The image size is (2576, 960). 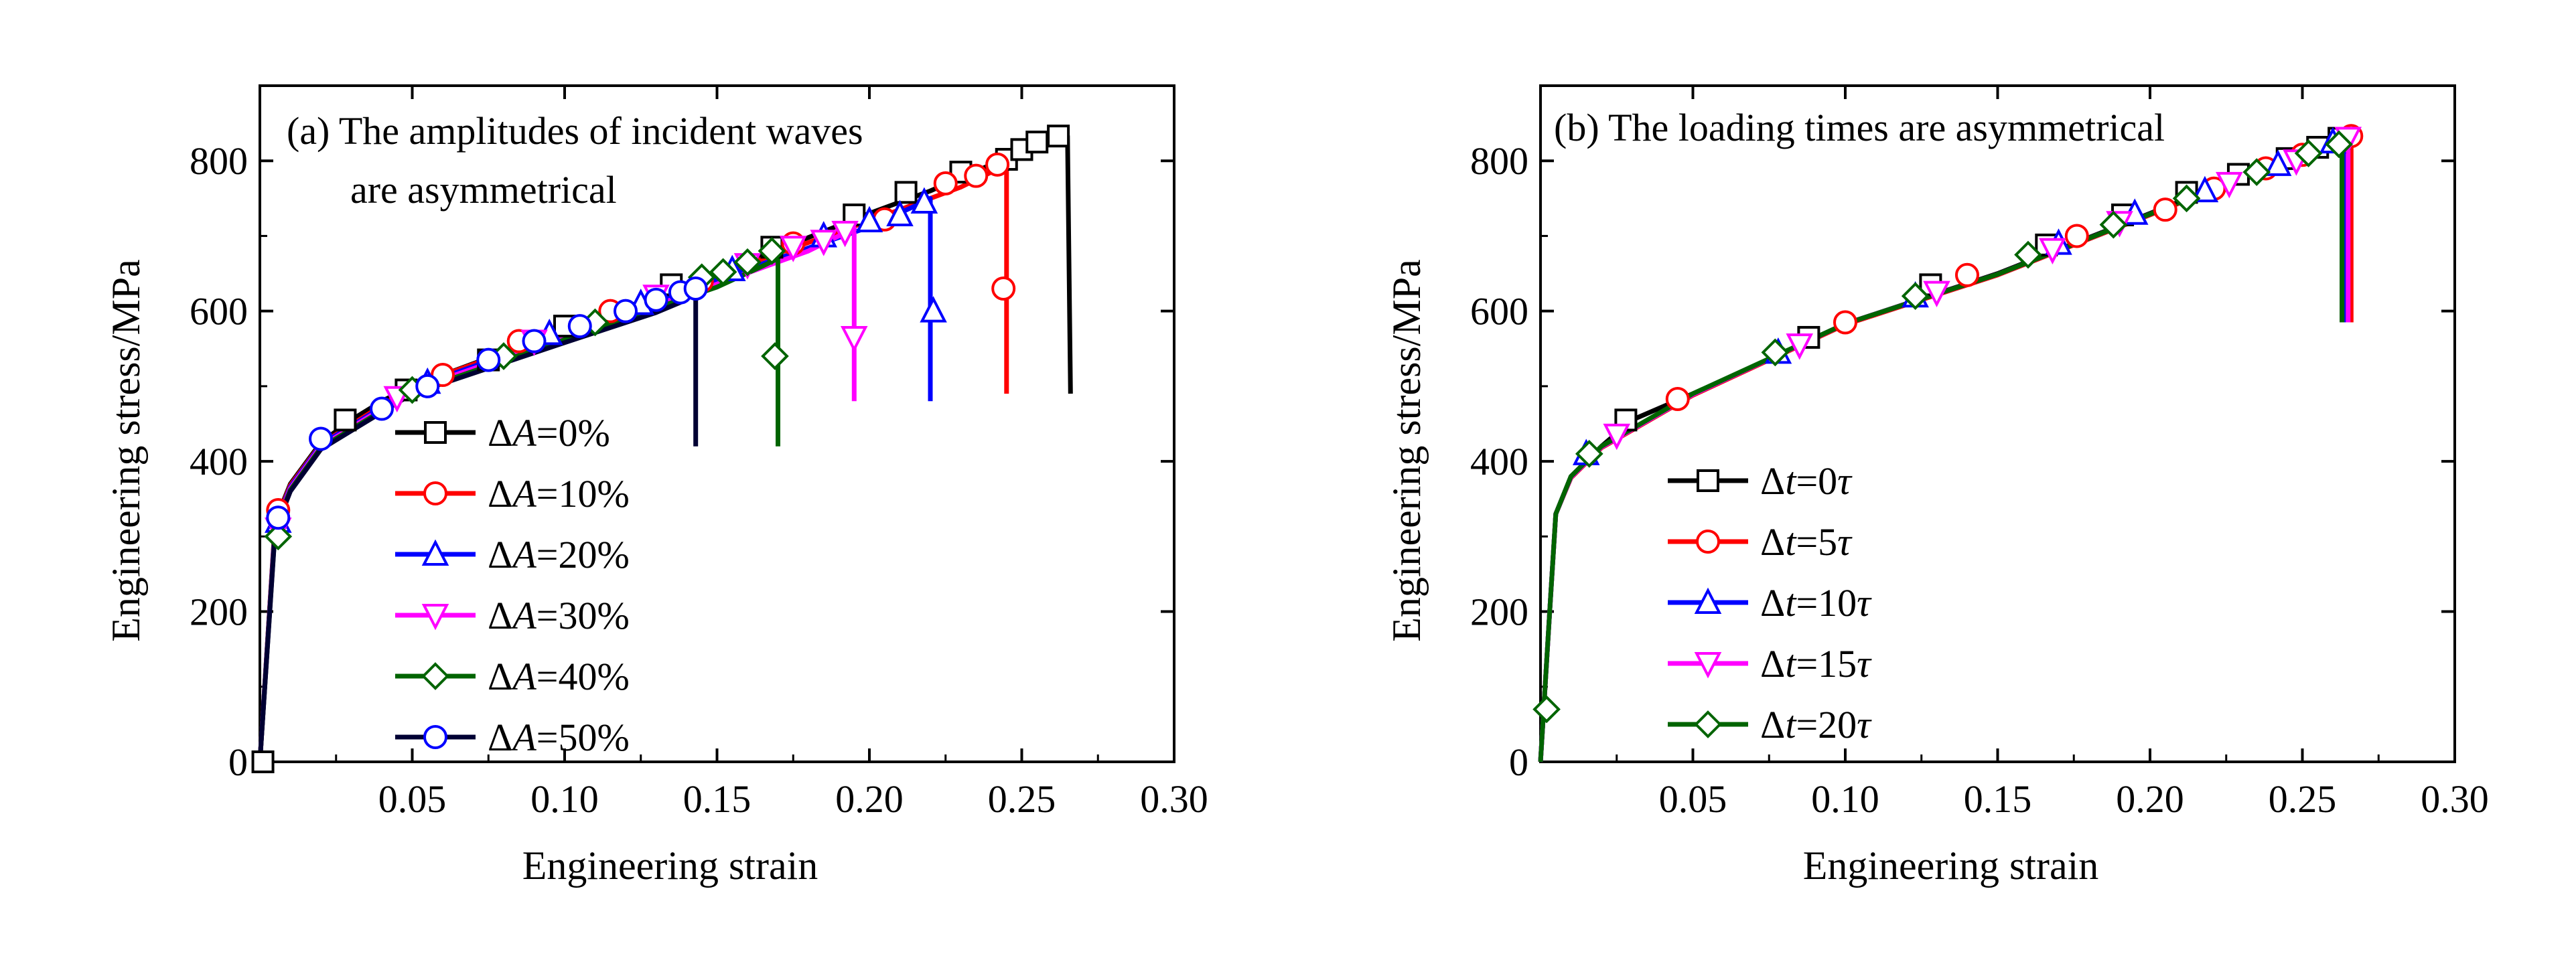 I want to click on x-tick-label: 0.10, so click(x=564, y=799).